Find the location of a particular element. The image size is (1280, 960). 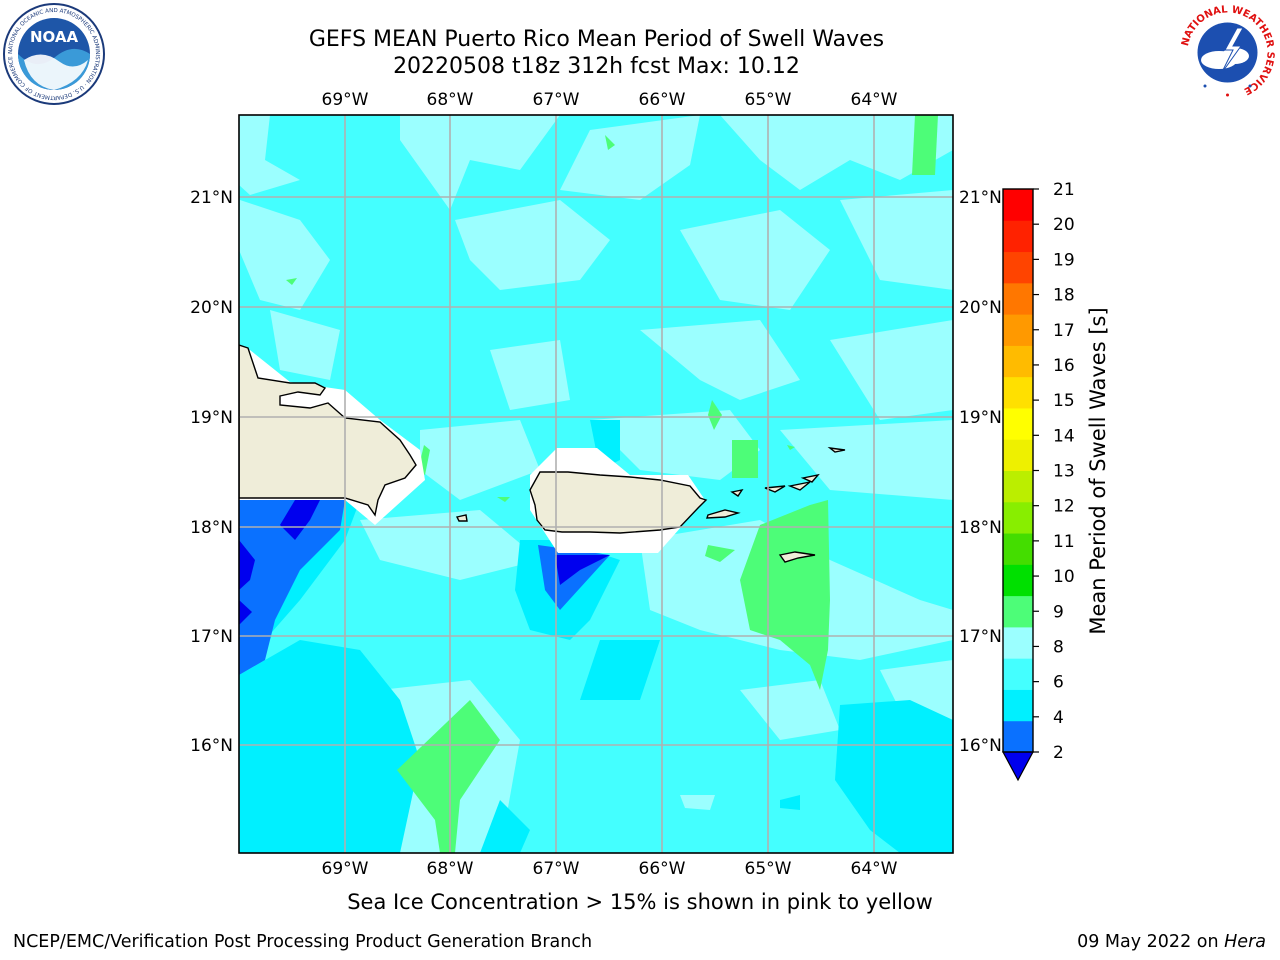

footer-date-text: 09 May 2022 on is located at coordinates (1151, 942).